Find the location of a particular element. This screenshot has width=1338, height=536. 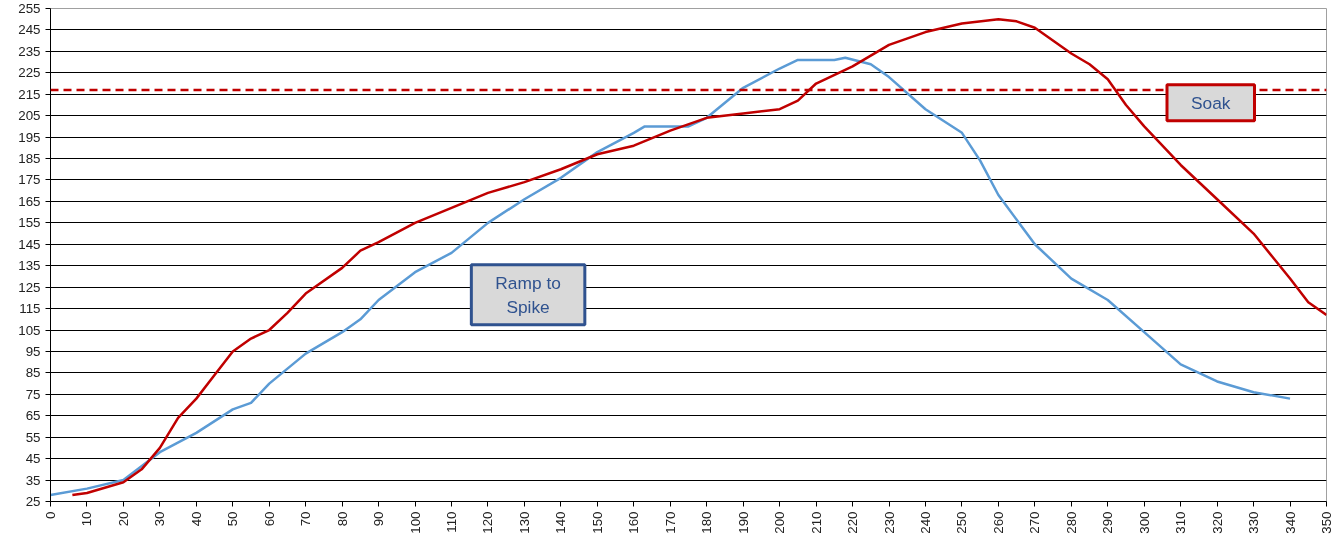

x-tick-label: 210 is located at coordinates (816, 522).